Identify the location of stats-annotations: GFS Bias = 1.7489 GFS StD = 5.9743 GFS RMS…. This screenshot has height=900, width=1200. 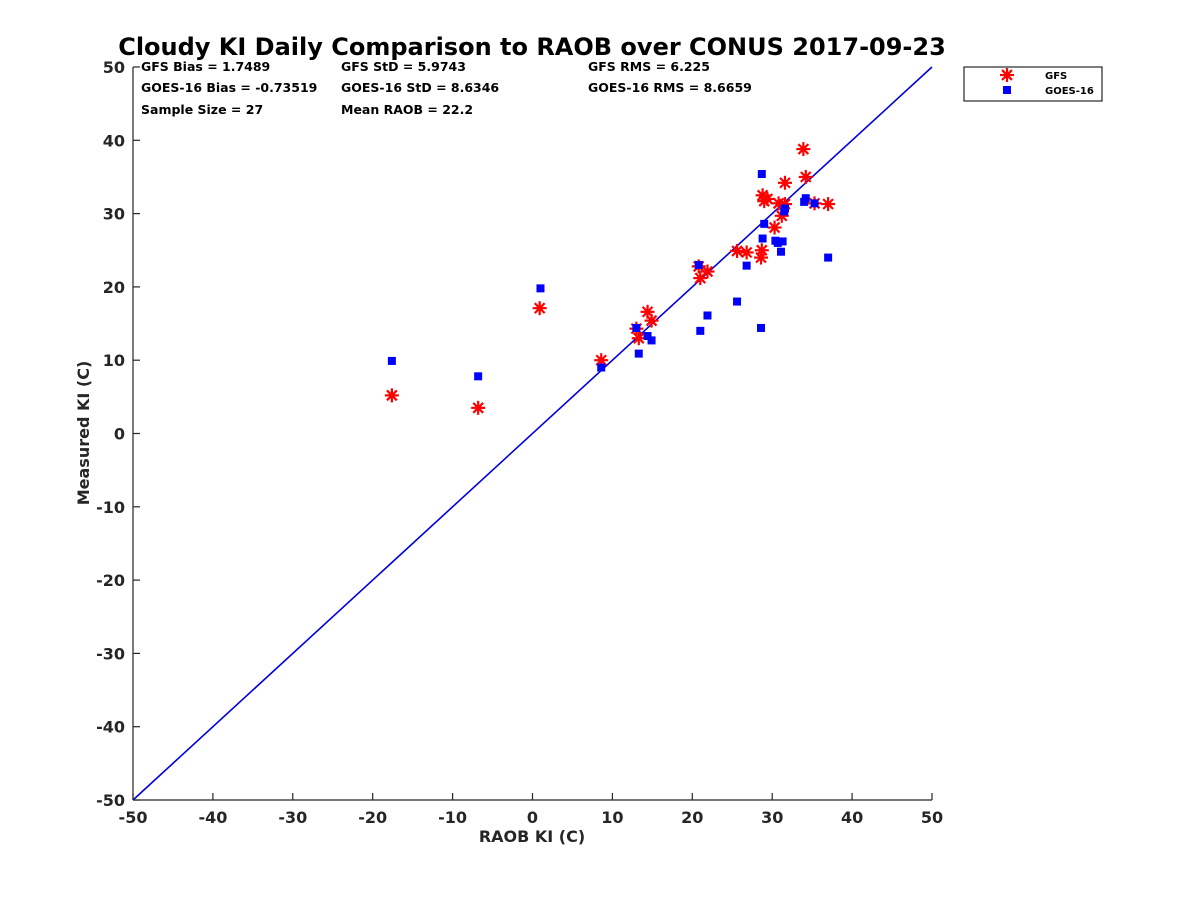
(446, 88).